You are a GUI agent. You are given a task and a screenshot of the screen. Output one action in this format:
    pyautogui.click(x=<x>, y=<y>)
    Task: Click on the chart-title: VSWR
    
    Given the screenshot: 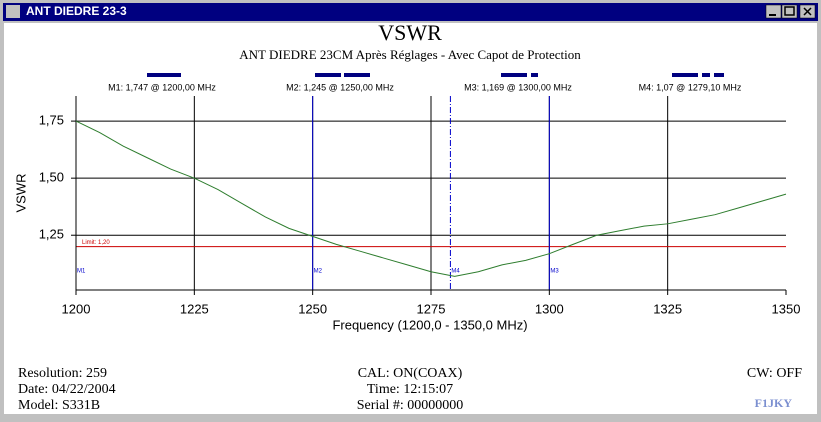 What is the action you would take?
    pyautogui.click(x=410, y=32)
    